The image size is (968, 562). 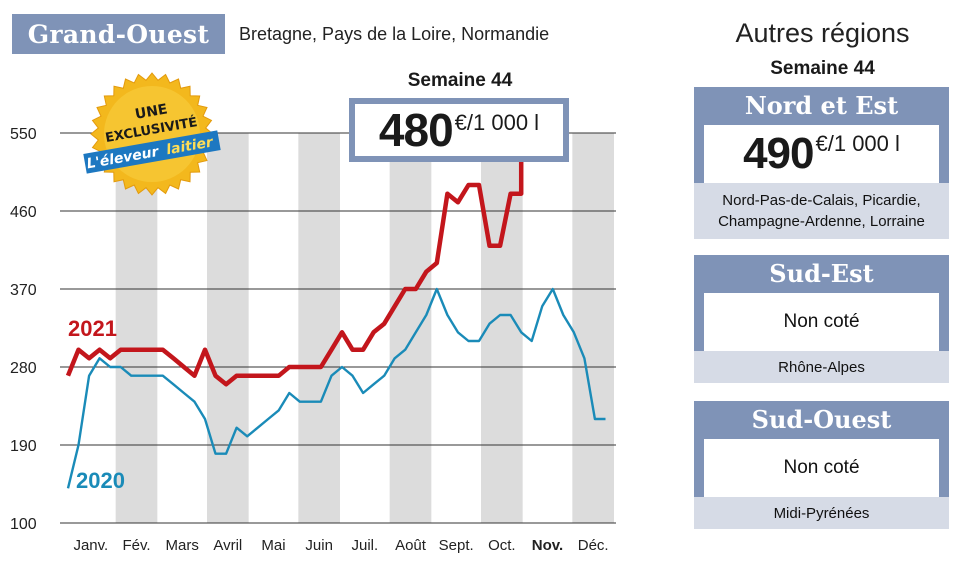 I want to click on y-tick-label: 100, so click(x=23, y=524).